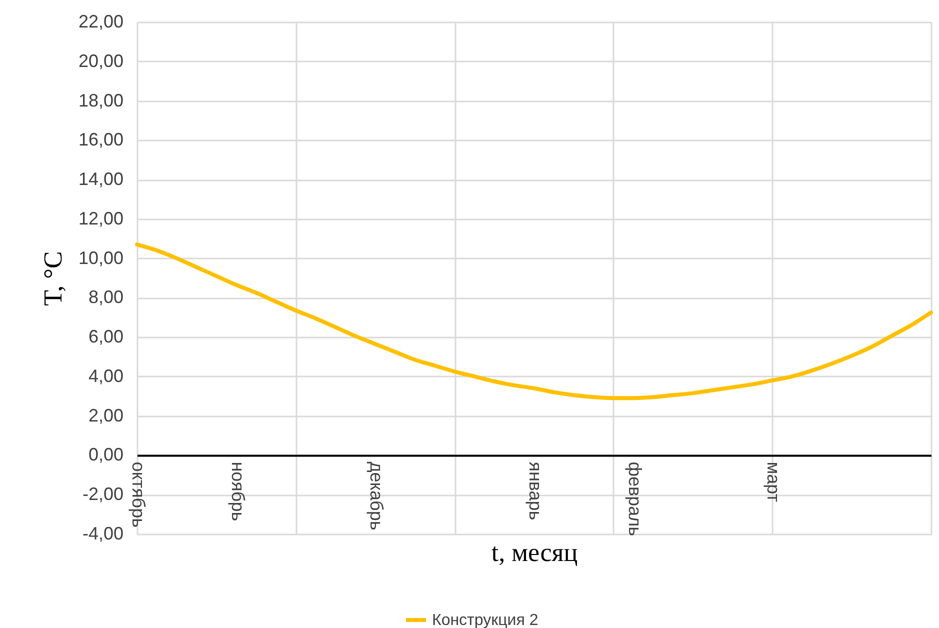  Describe the element at coordinates (536, 491) in the screenshot. I see `x-tick-label: январь` at that location.